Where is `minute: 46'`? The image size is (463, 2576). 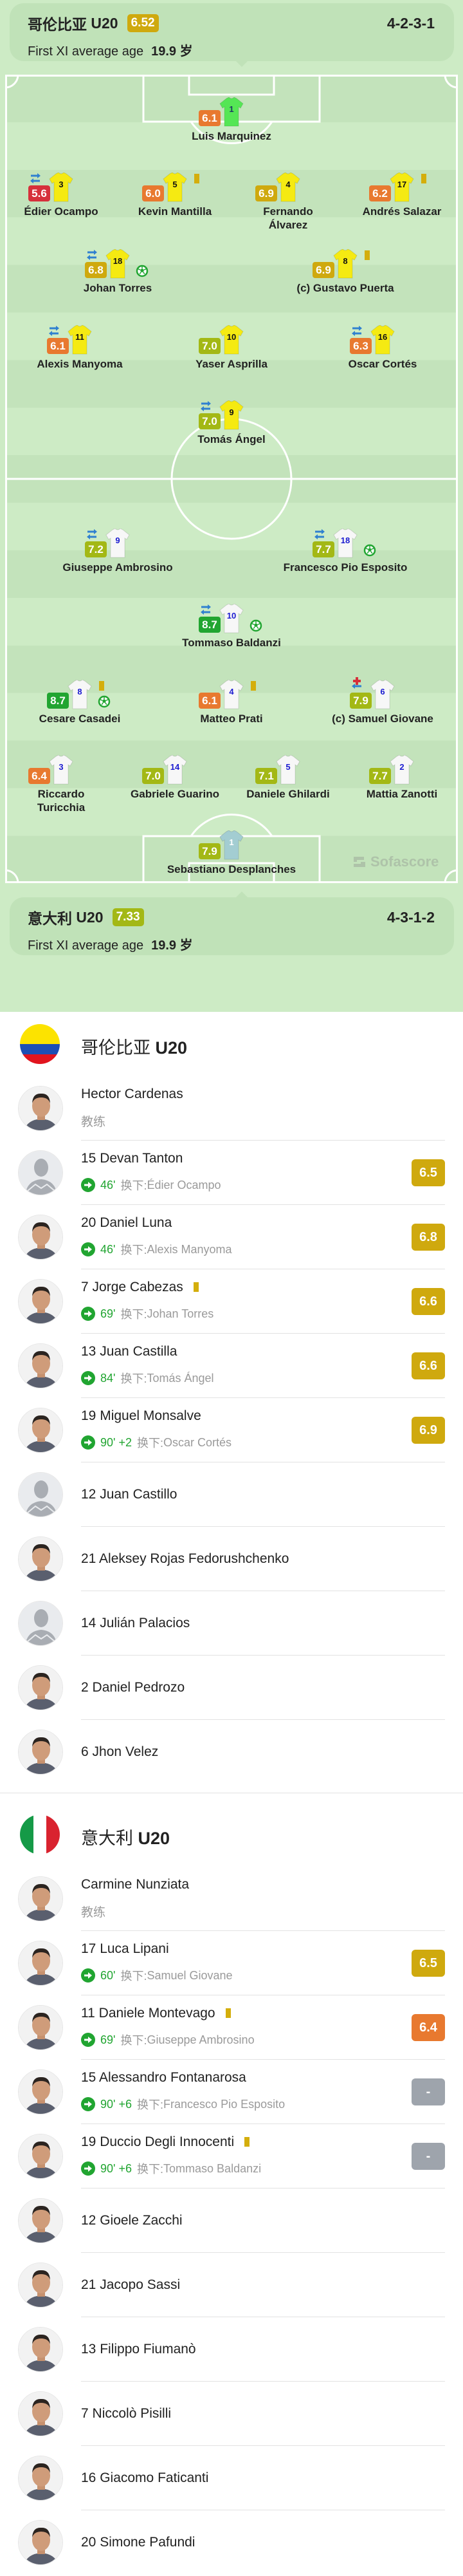
minute: 46' is located at coordinates (108, 1184).